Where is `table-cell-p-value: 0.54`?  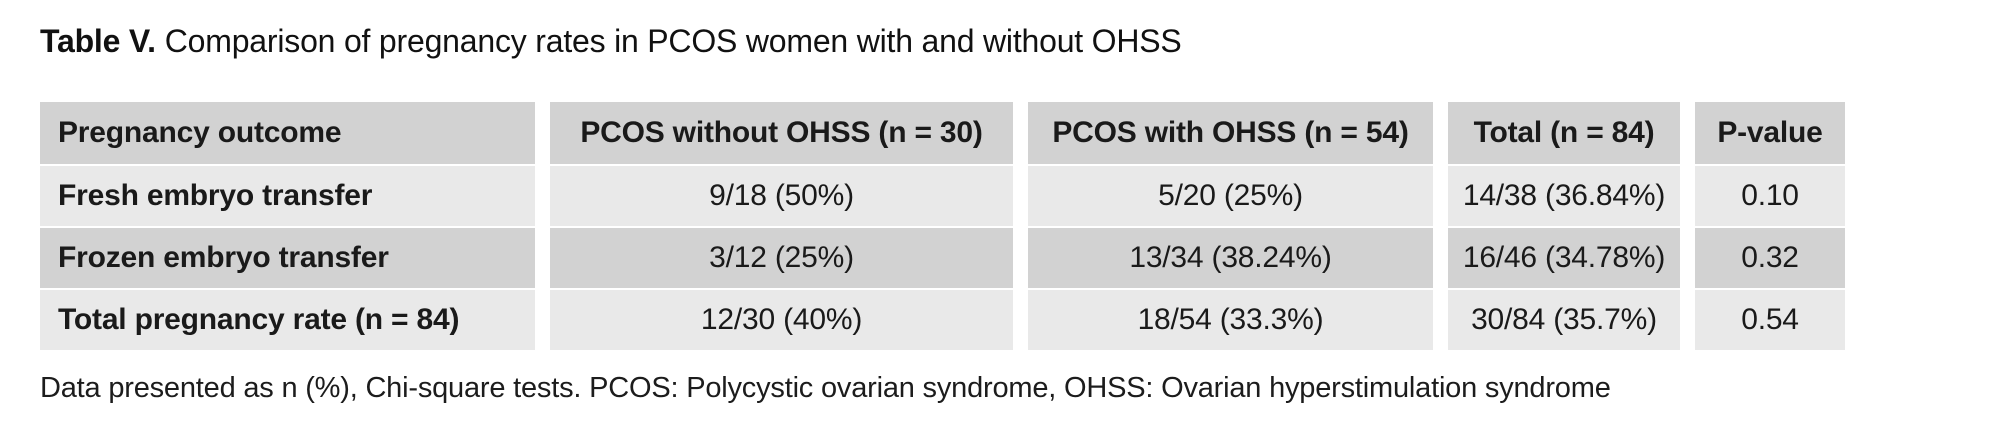
table-cell-p-value: 0.54 is located at coordinates (1770, 320).